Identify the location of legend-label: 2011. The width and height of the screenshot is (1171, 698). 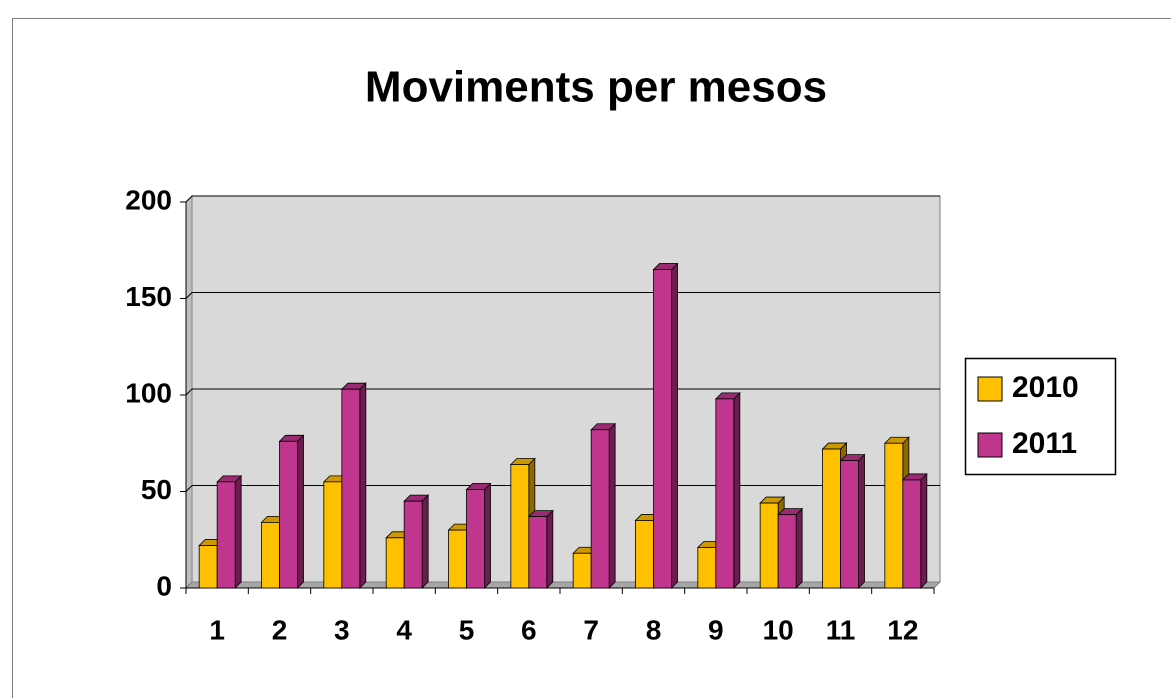
(1044, 443).